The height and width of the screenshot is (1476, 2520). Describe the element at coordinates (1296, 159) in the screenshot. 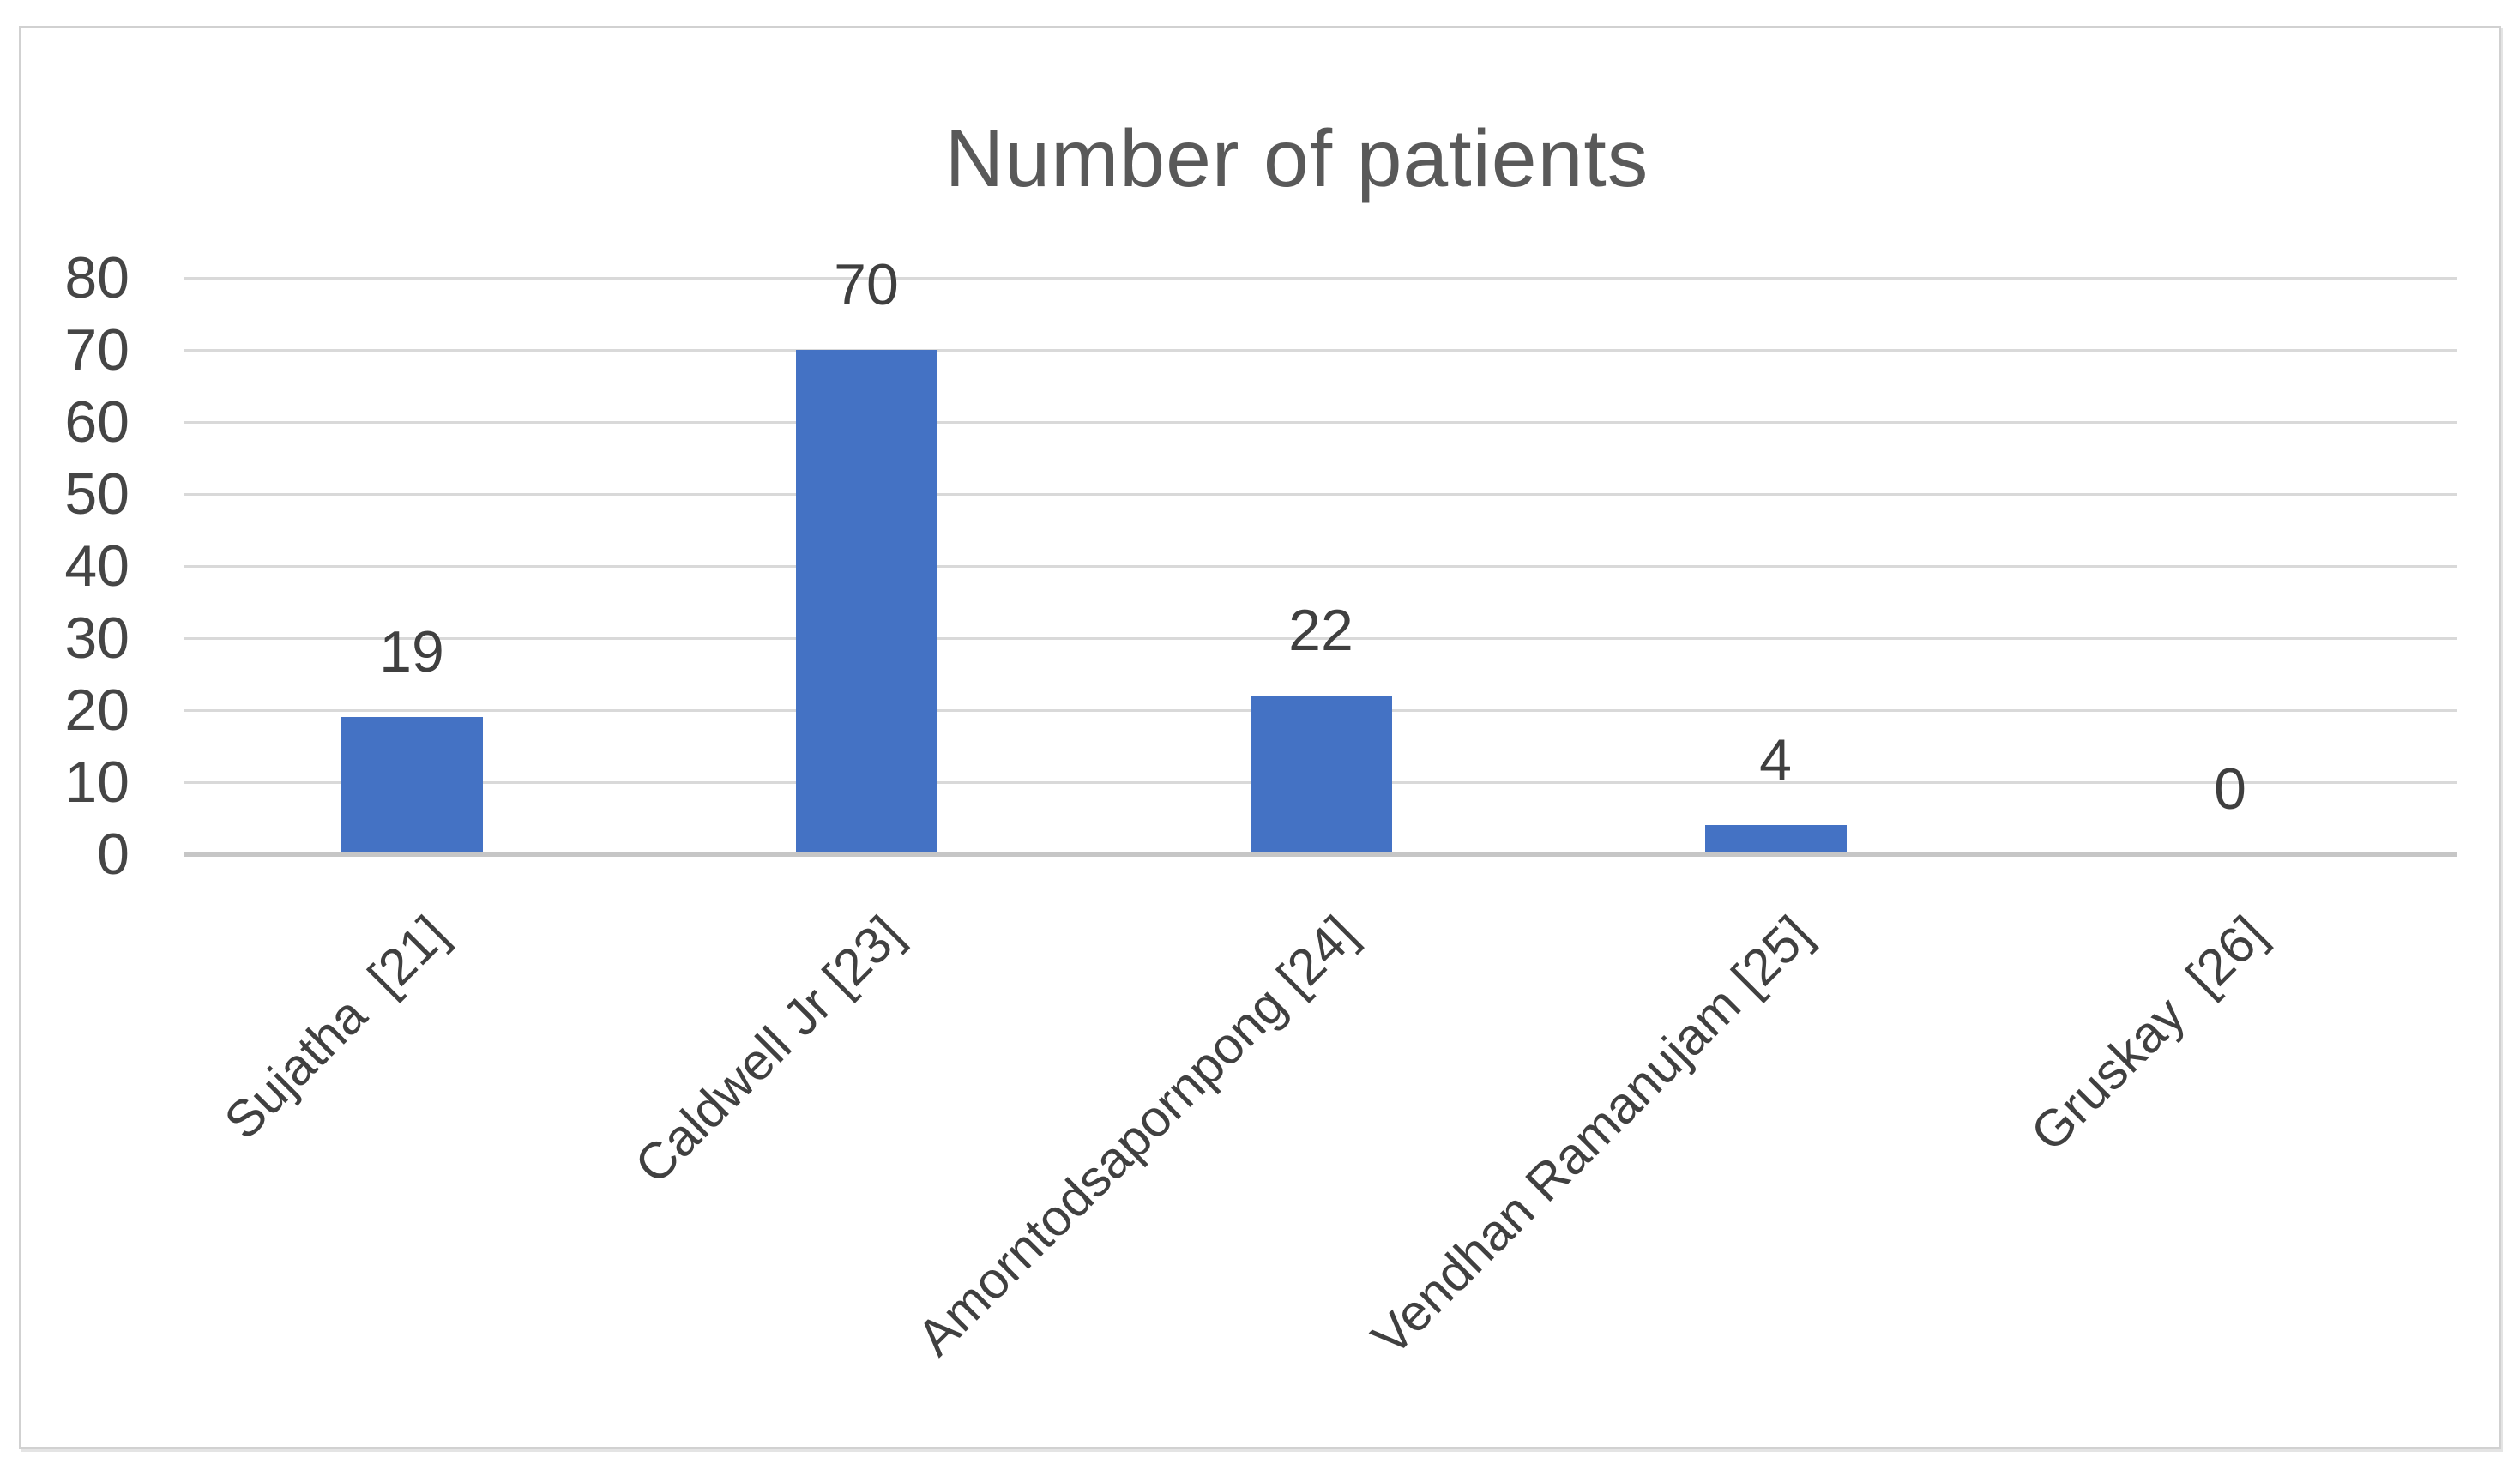

I see `chart-title: Number of patients` at that location.